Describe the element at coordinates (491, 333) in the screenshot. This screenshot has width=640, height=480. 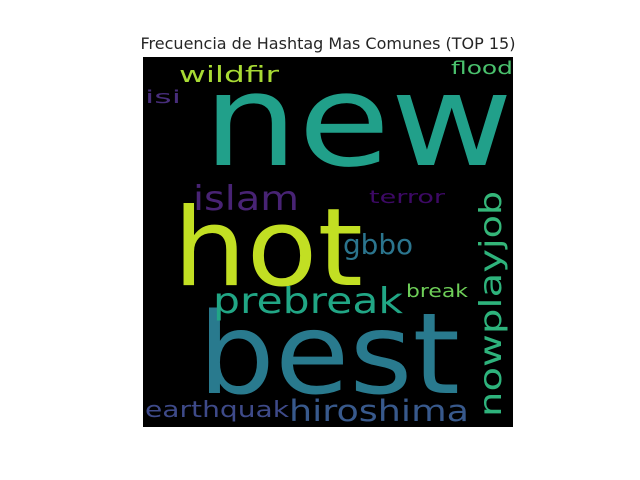
I see `word-nowplay: nowplay` at that location.